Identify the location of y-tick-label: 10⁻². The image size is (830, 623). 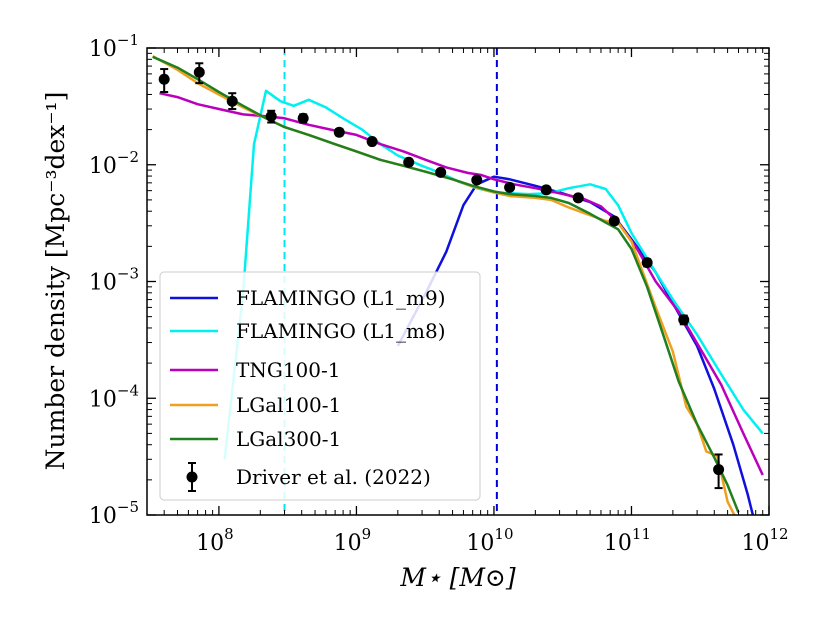
(114, 163).